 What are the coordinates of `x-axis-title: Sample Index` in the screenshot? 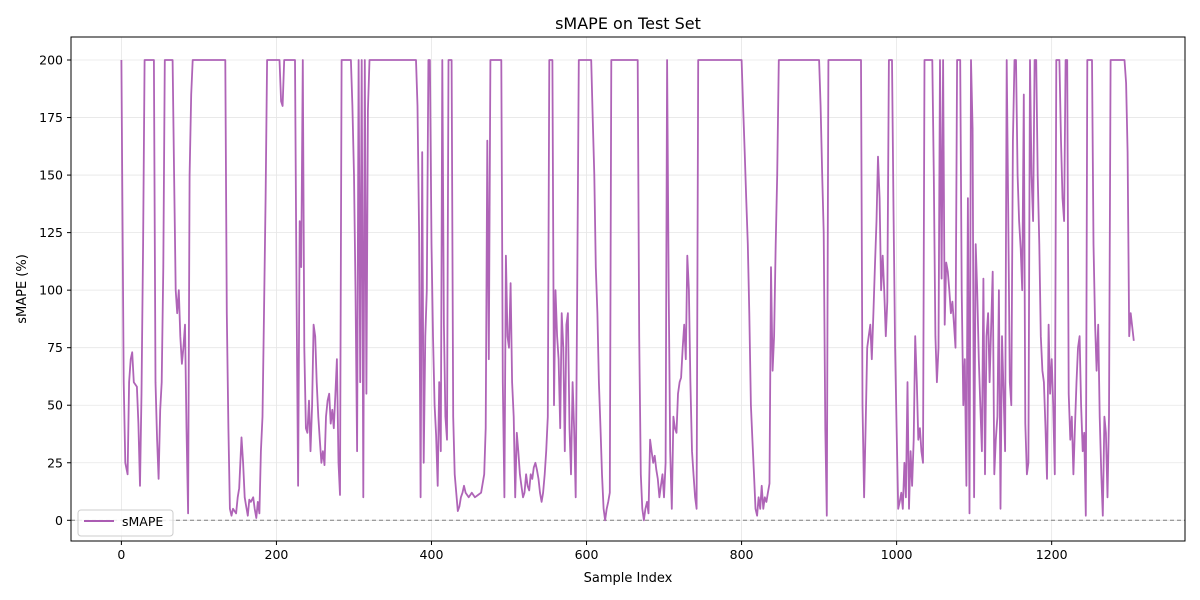 It's located at (628, 578).